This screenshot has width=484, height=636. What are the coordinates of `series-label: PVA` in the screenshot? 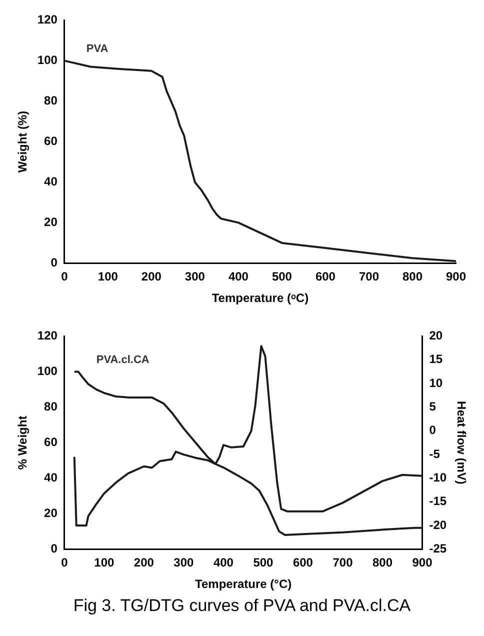 It's located at (97, 49).